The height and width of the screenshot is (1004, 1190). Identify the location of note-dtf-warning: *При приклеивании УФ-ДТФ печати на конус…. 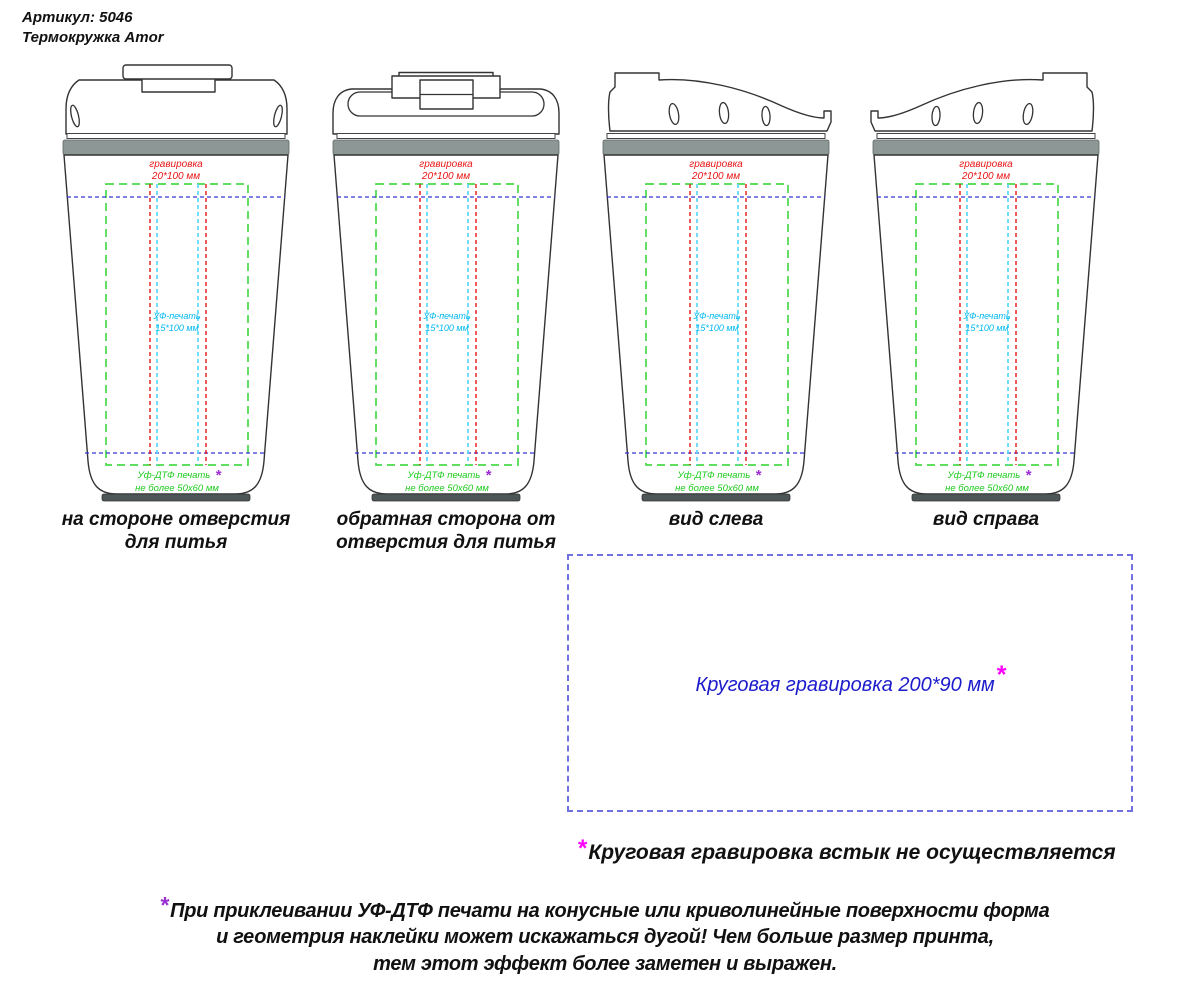
(605, 934).